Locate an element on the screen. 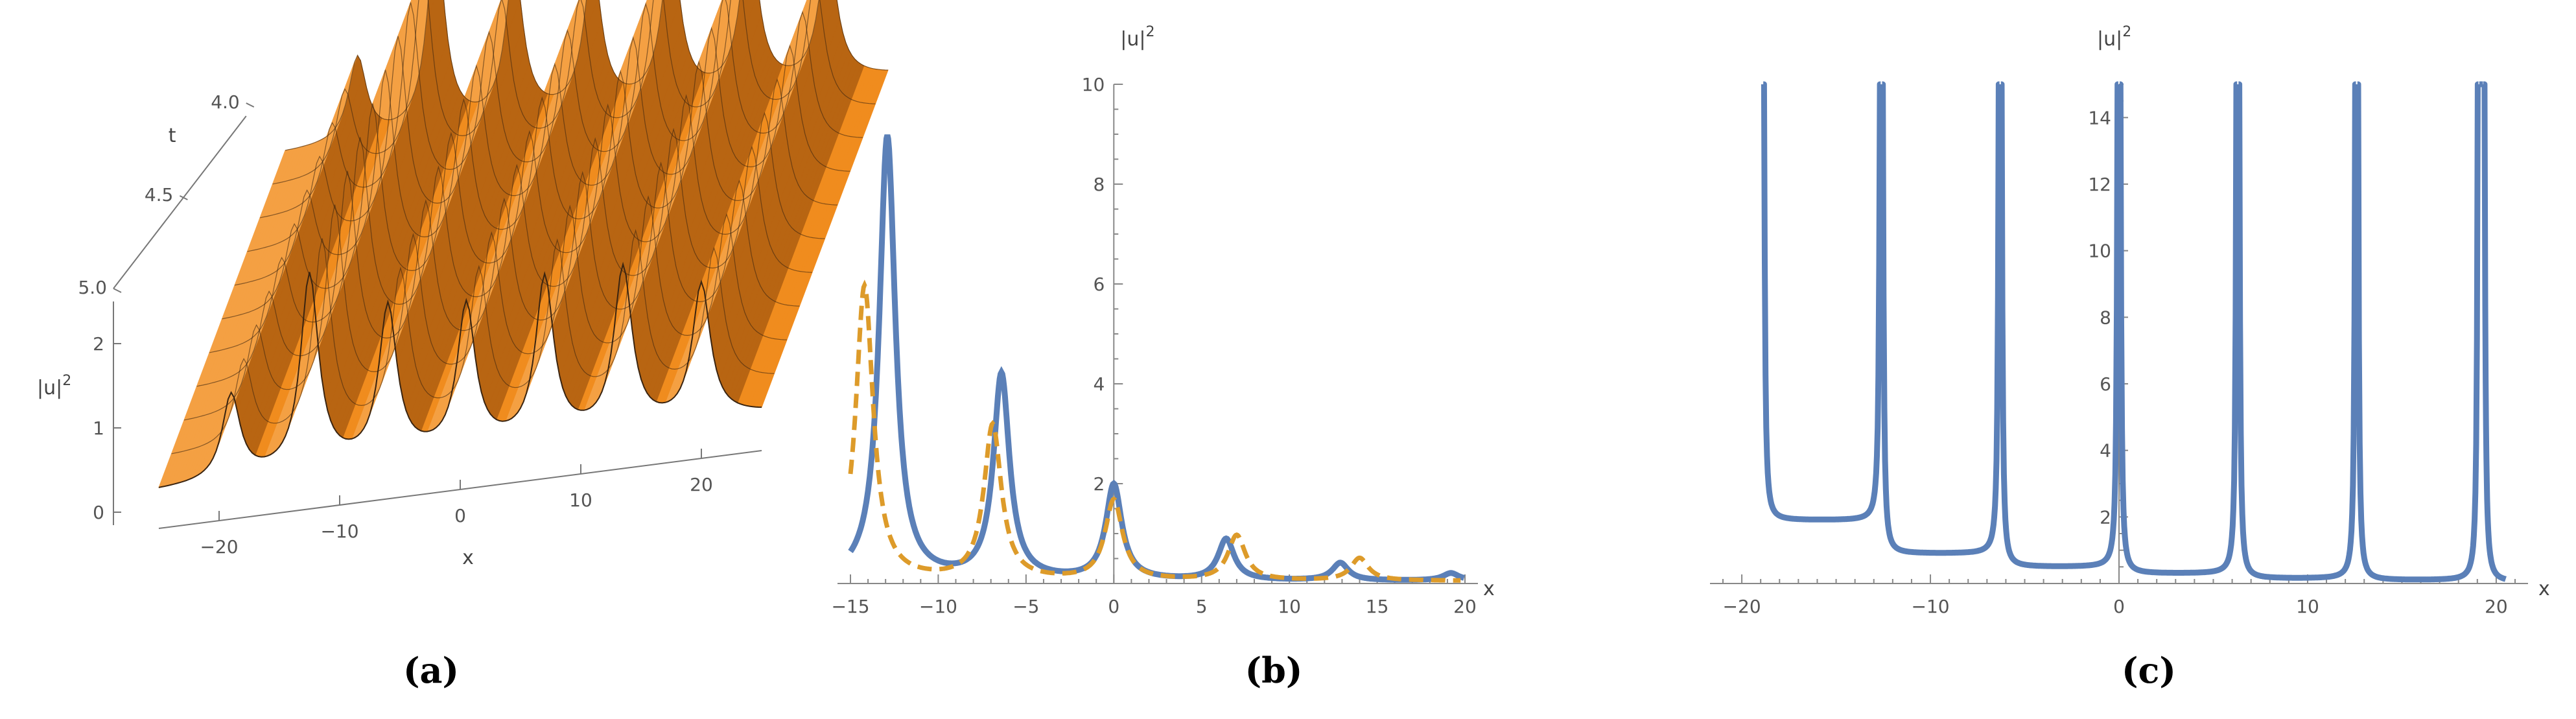  surface-front-edge is located at coordinates (460, 374).